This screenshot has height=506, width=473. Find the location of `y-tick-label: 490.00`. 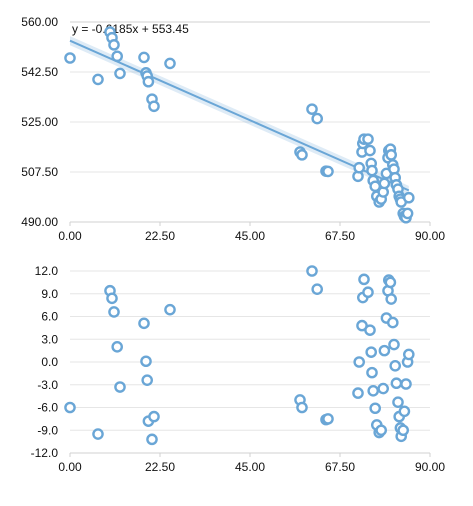

y-tick-label: 490.00 is located at coordinates (39, 222).